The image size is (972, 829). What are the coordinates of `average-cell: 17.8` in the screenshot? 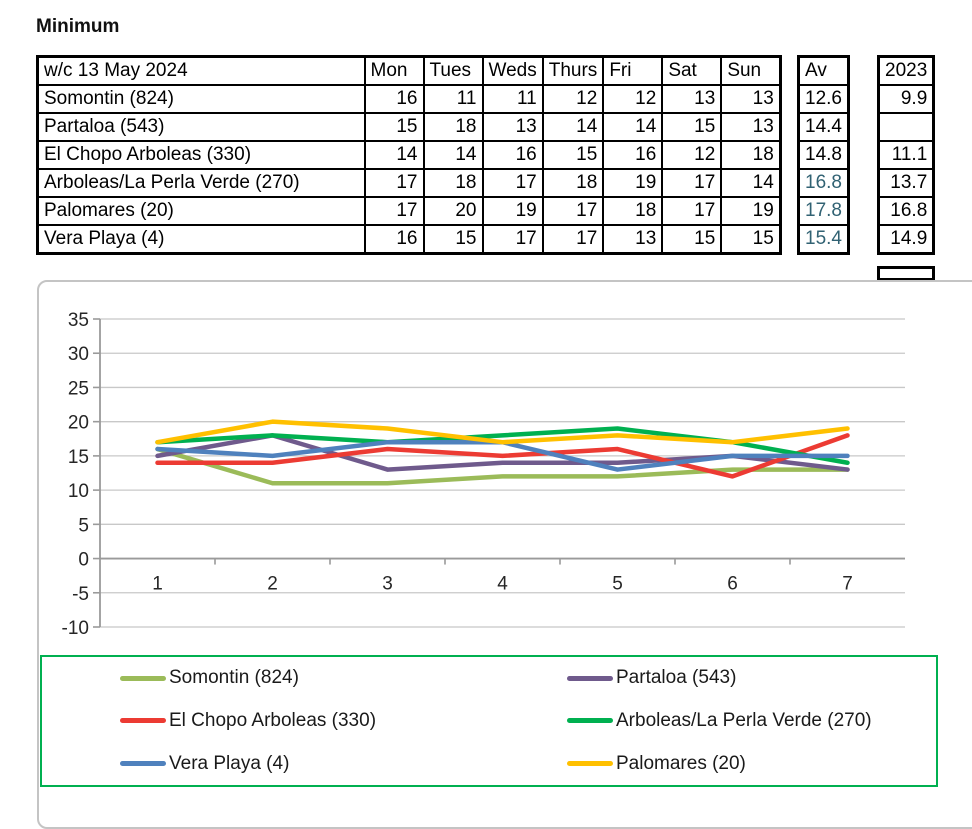 It's located at (823, 211).